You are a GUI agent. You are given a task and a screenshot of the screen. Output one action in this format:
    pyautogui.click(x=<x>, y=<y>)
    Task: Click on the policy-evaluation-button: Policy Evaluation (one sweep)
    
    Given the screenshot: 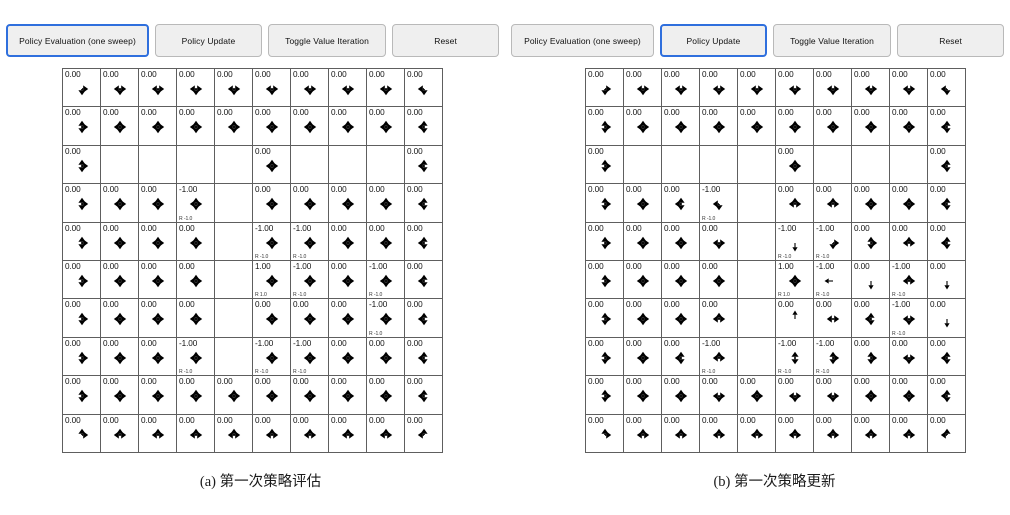 What is the action you would take?
    pyautogui.click(x=582, y=40)
    